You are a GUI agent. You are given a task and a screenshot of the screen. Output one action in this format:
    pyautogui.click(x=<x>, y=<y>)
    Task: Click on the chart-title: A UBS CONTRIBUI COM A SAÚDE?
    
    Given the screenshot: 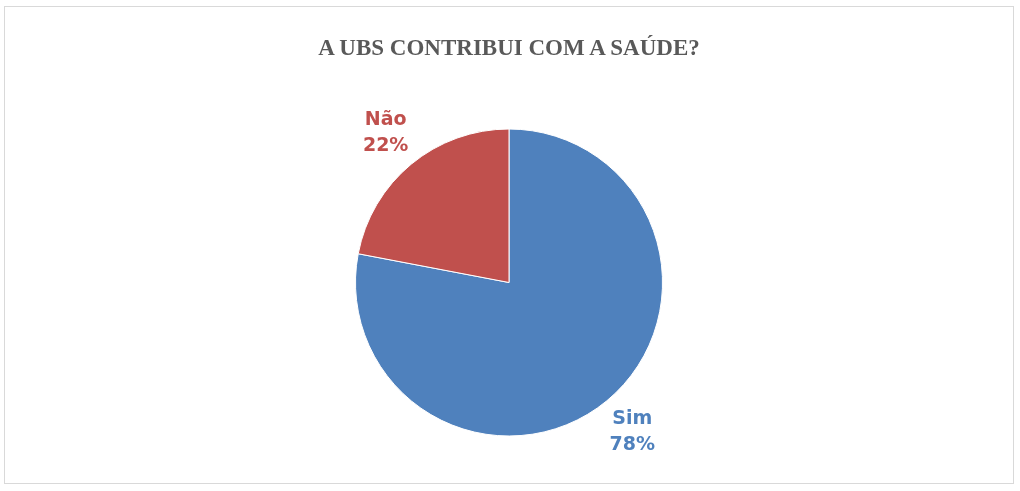 What is the action you would take?
    pyautogui.click(x=509, y=48)
    